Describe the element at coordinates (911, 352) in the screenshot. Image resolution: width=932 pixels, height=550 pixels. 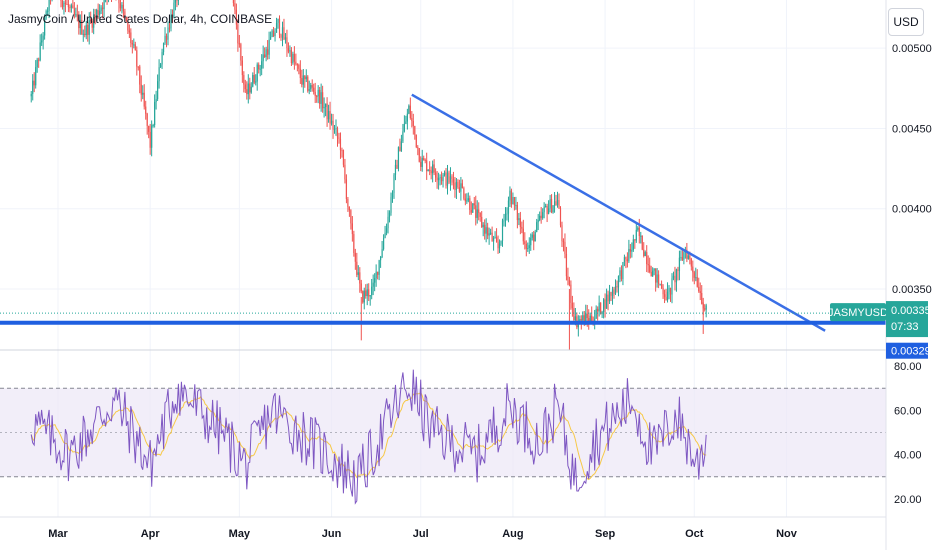
I see `support-tag-label: 0.00329` at that location.